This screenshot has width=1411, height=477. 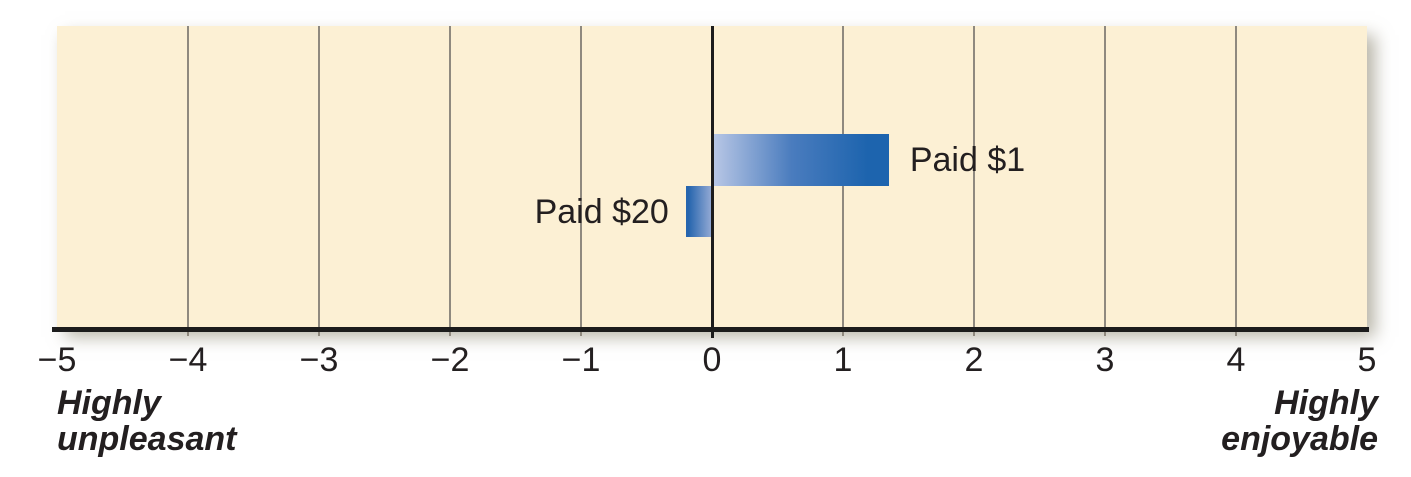 I want to click on bar-label-paid-20: Paid $20, so click(x=601, y=211).